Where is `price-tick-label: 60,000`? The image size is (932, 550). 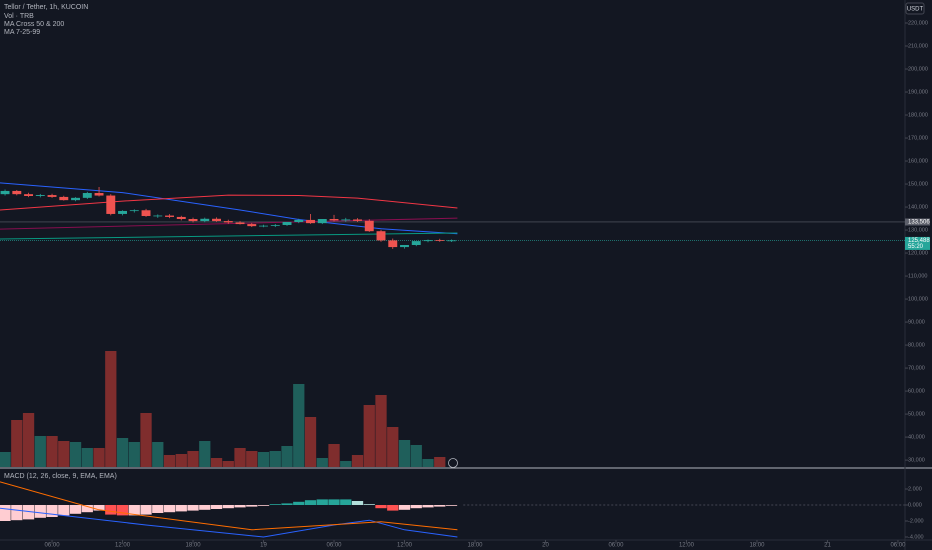 price-tick-label: 60,000 is located at coordinates (916, 392).